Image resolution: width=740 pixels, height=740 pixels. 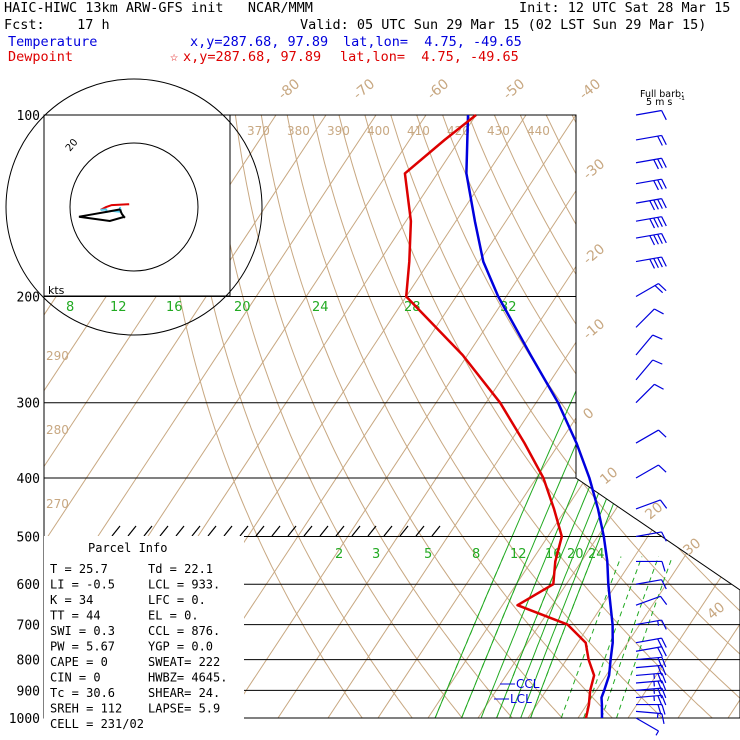 What do you see at coordinates (127, 548) in the screenshot?
I see `parcel-title: Parcel Info` at bounding box center [127, 548].